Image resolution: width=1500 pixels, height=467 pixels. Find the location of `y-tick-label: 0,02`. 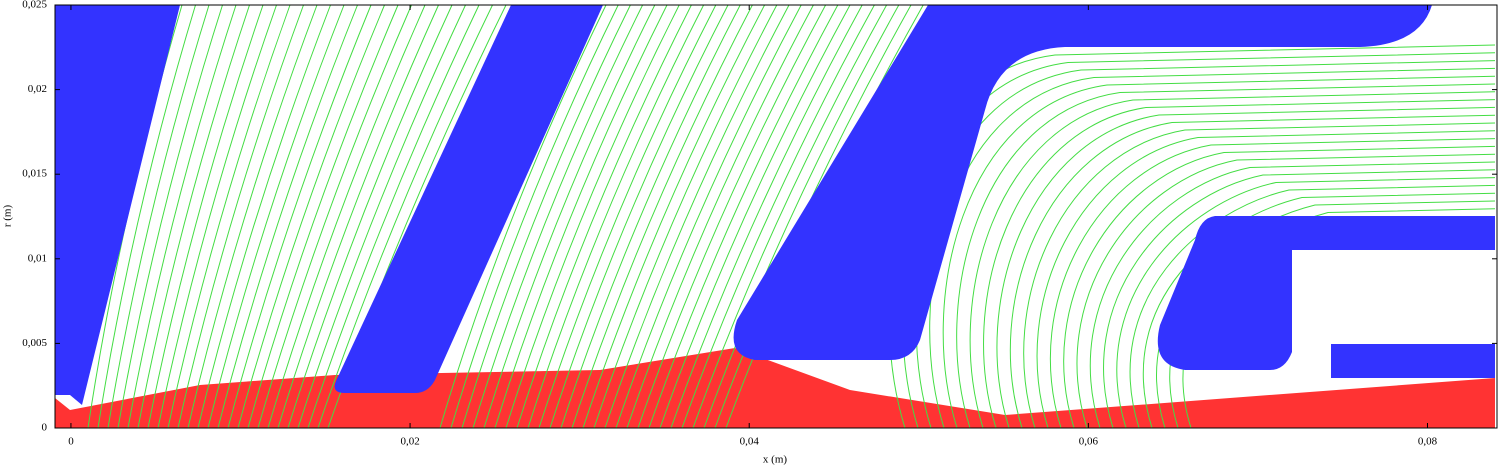

y-tick-label: 0,02 is located at coordinates (37, 89).